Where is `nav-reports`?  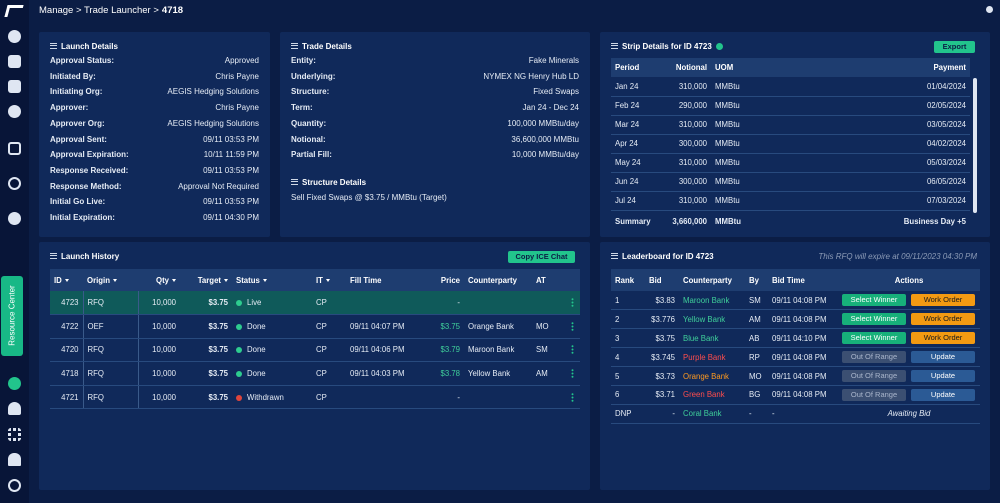
nav-reports is located at coordinates (14, 86).